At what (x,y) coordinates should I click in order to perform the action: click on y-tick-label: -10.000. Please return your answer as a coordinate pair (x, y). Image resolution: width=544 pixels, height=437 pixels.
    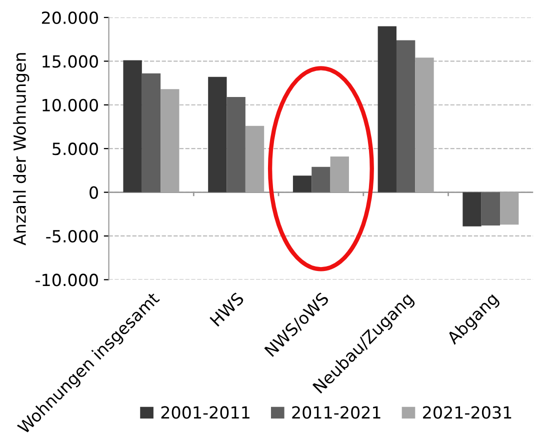
    Looking at the image, I should click on (67, 280).